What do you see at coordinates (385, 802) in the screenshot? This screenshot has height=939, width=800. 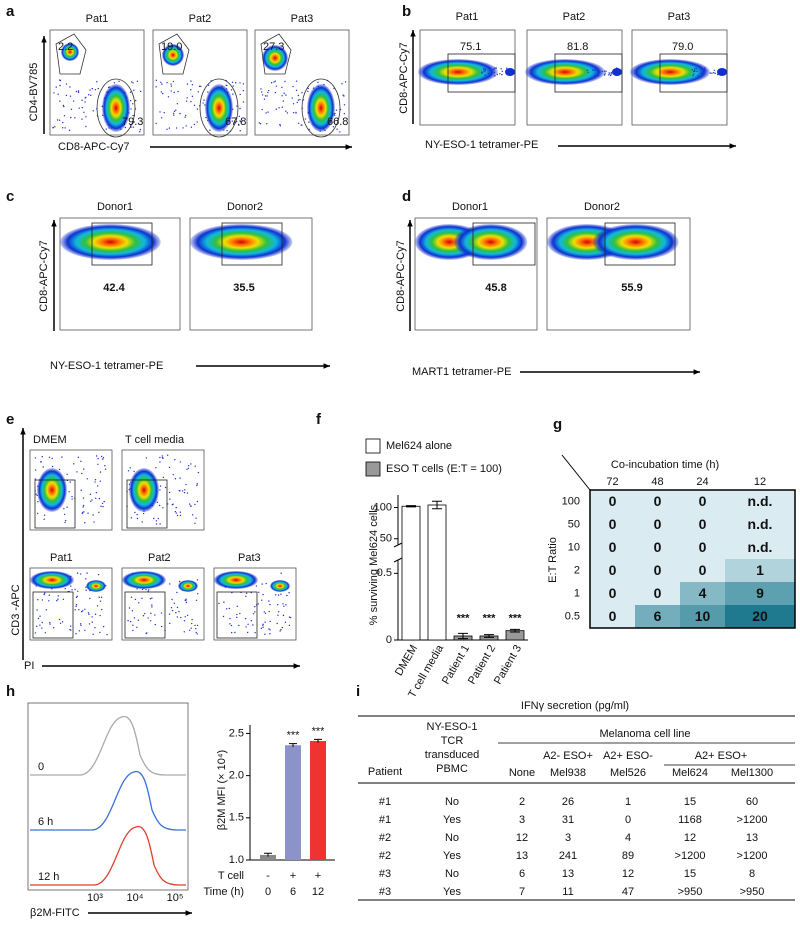 I see `table-cell: #1` at bounding box center [385, 802].